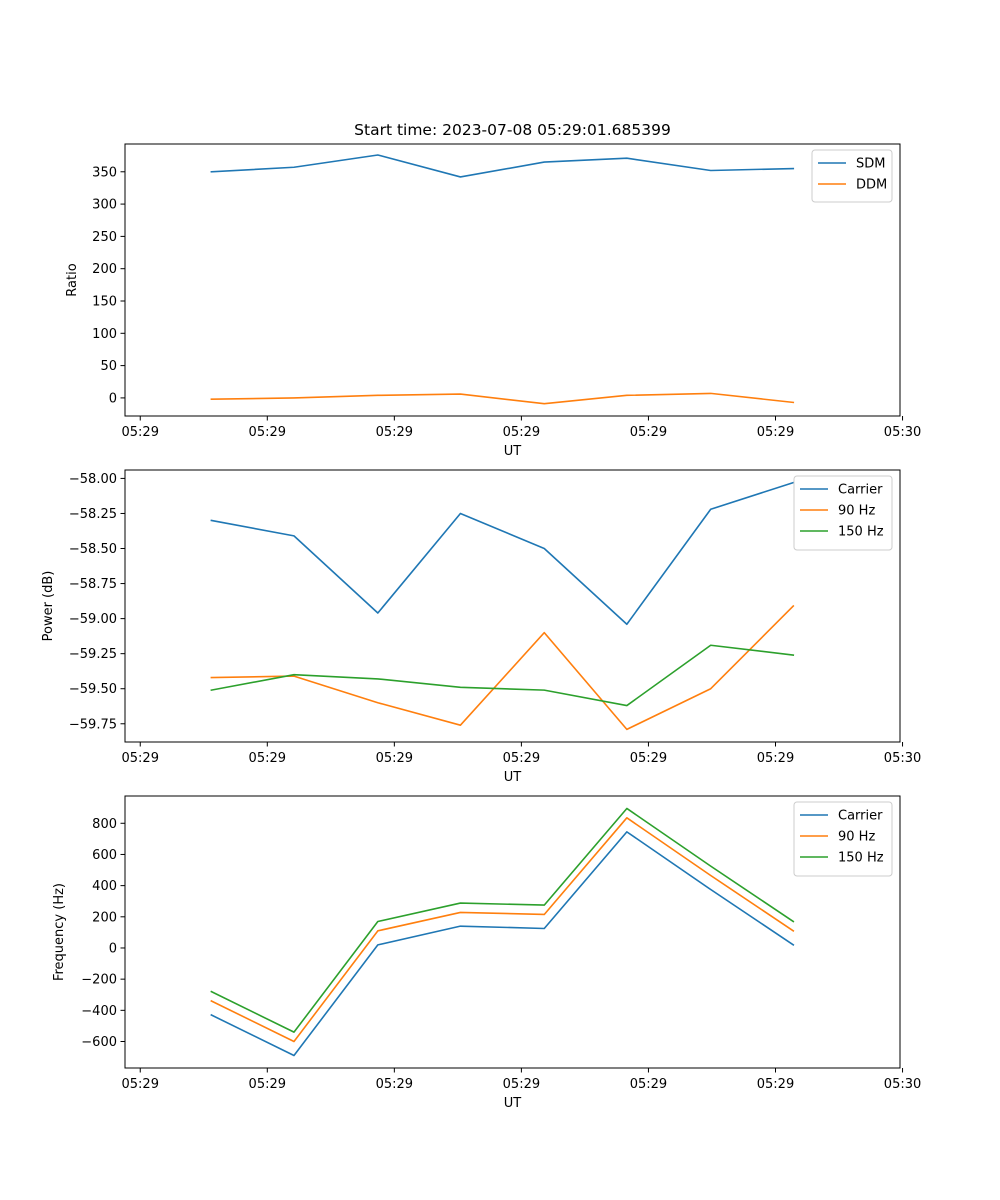 This screenshot has width=1000, height=1200. I want to click on y-tick-label: −59.00, so click(93, 619).